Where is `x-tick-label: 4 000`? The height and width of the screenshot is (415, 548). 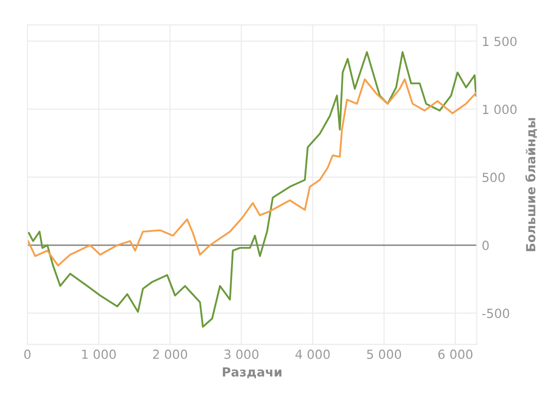 x-tick-label: 4 000 is located at coordinates (312, 354).